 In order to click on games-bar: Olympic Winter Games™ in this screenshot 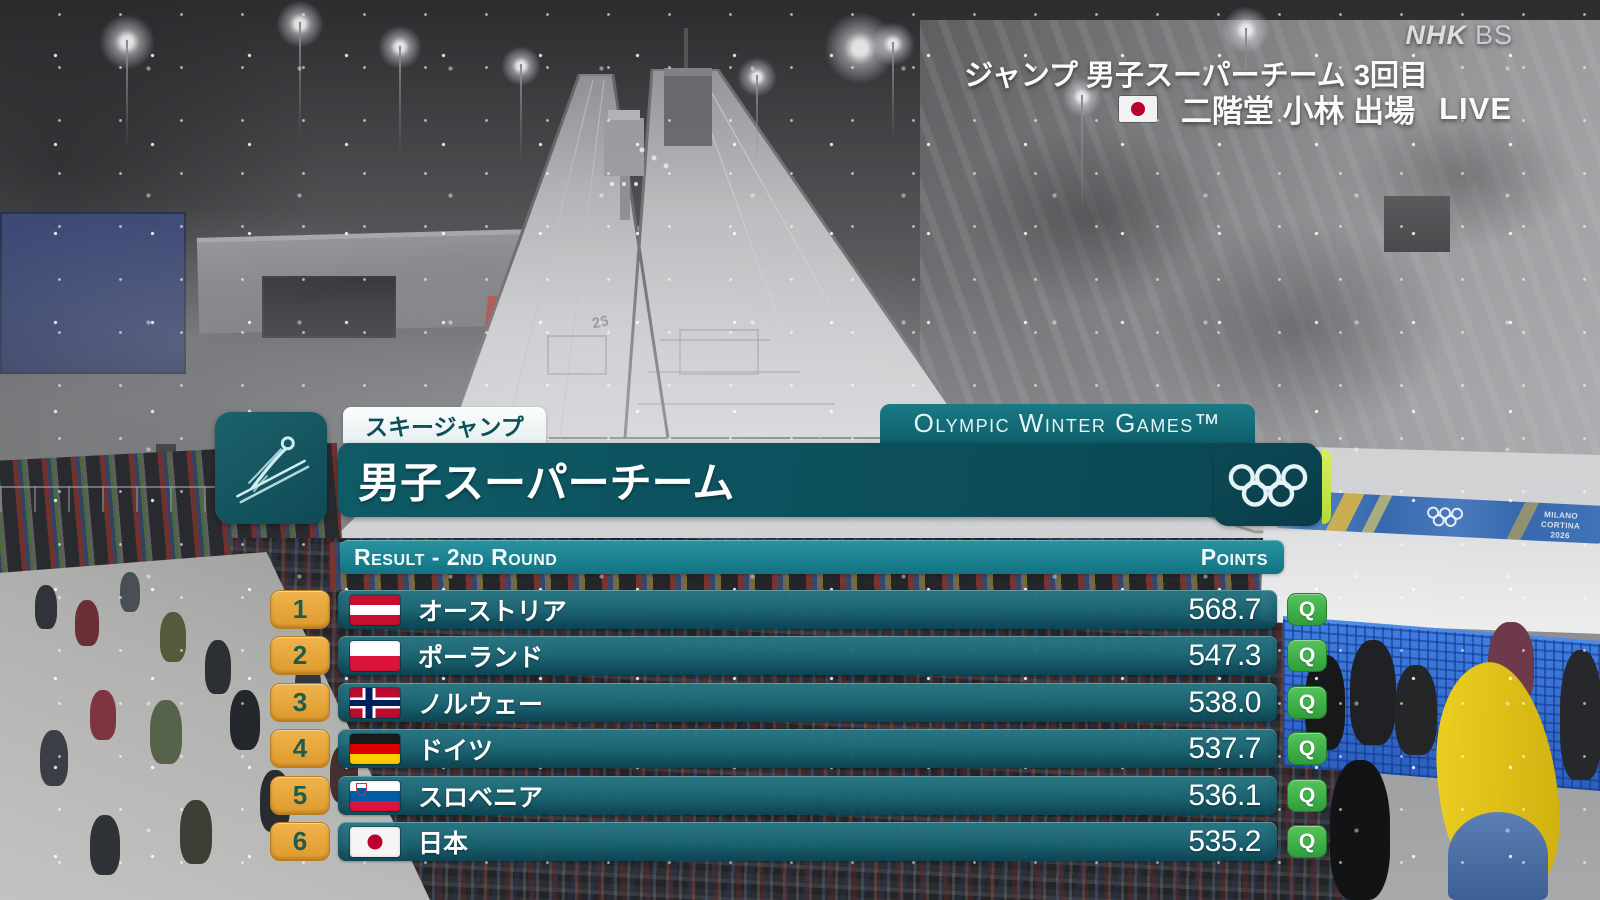, I will do `click(1067, 423)`.